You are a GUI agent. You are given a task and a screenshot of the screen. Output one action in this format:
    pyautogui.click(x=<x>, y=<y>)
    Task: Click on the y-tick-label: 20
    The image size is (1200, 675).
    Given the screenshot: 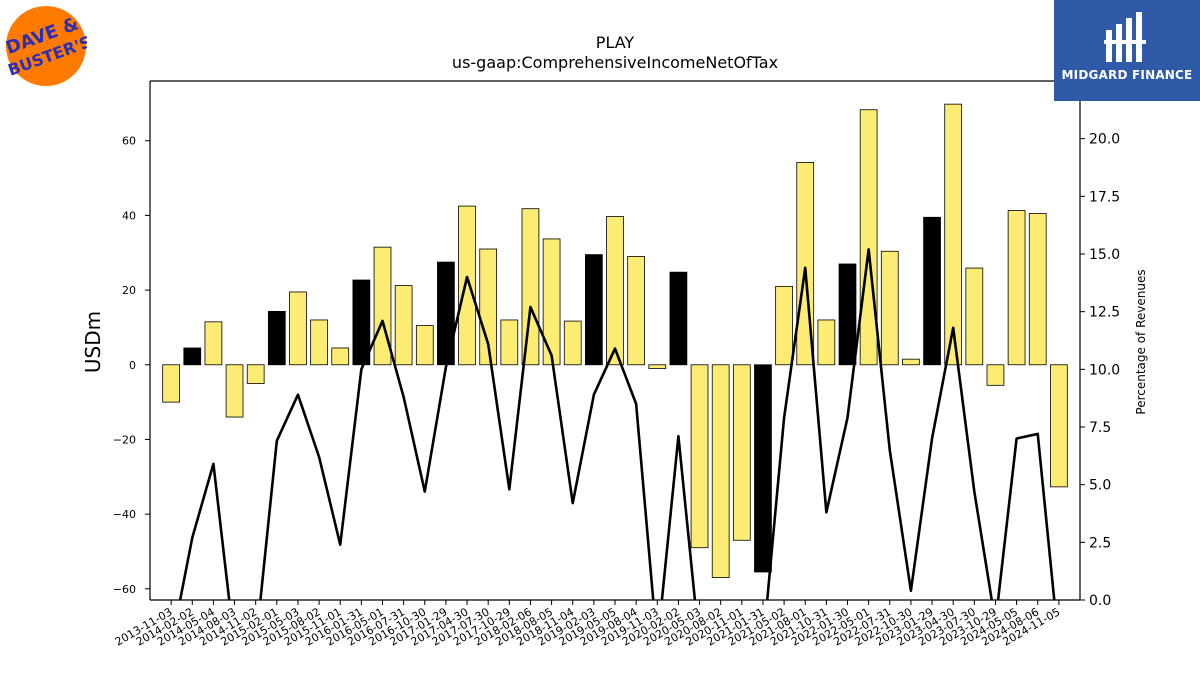 What is the action you would take?
    pyautogui.click(x=129, y=290)
    